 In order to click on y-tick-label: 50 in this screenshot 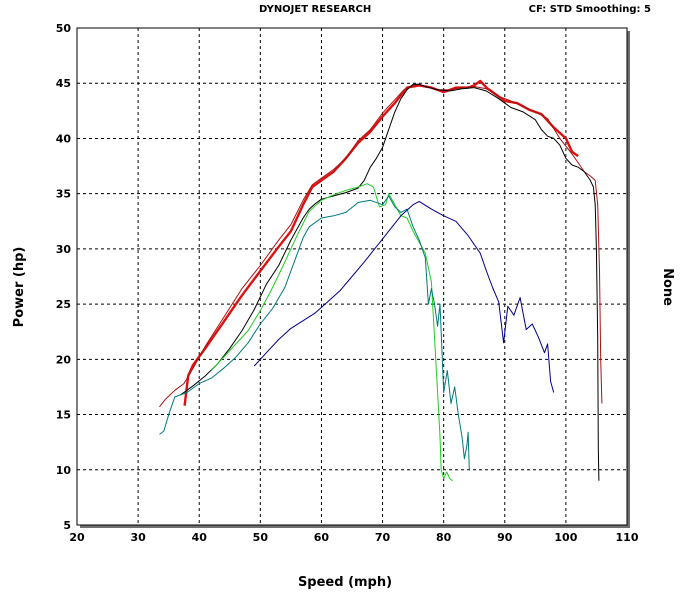, I will do `click(64, 28)`.